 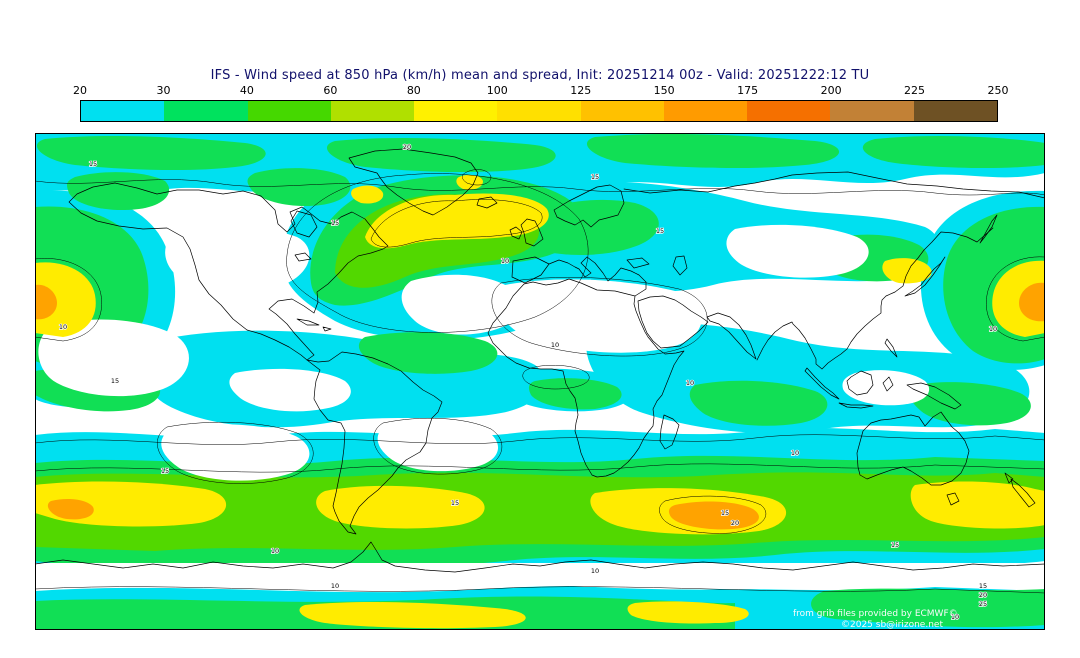 I want to click on colorbar, so click(x=539, y=111).